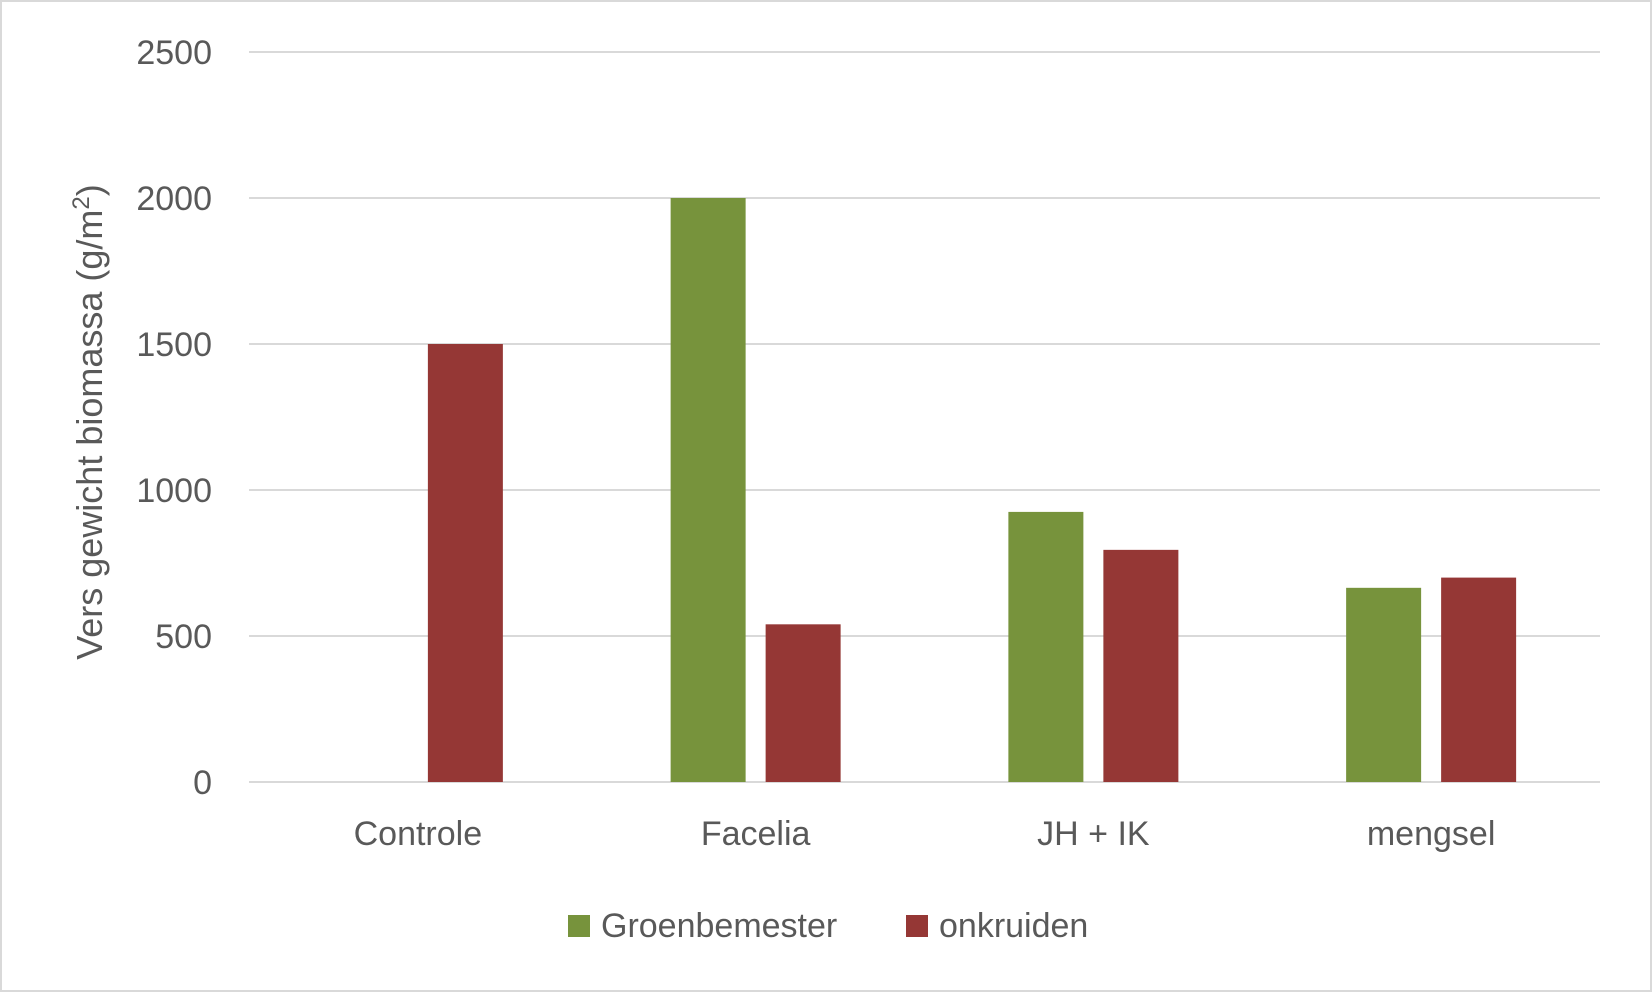  I want to click on x-category-label: Controle, so click(418, 834).